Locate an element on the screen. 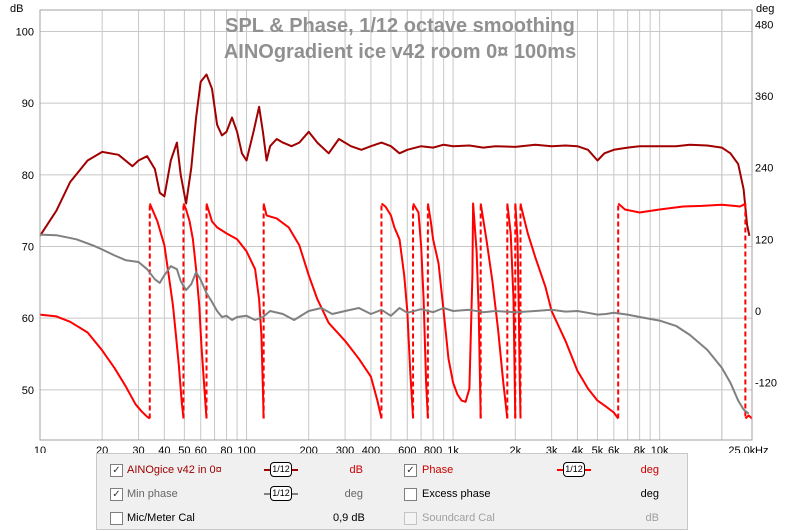 The height and width of the screenshot is (531, 800). spl-unit: dB is located at coordinates (356, 470).